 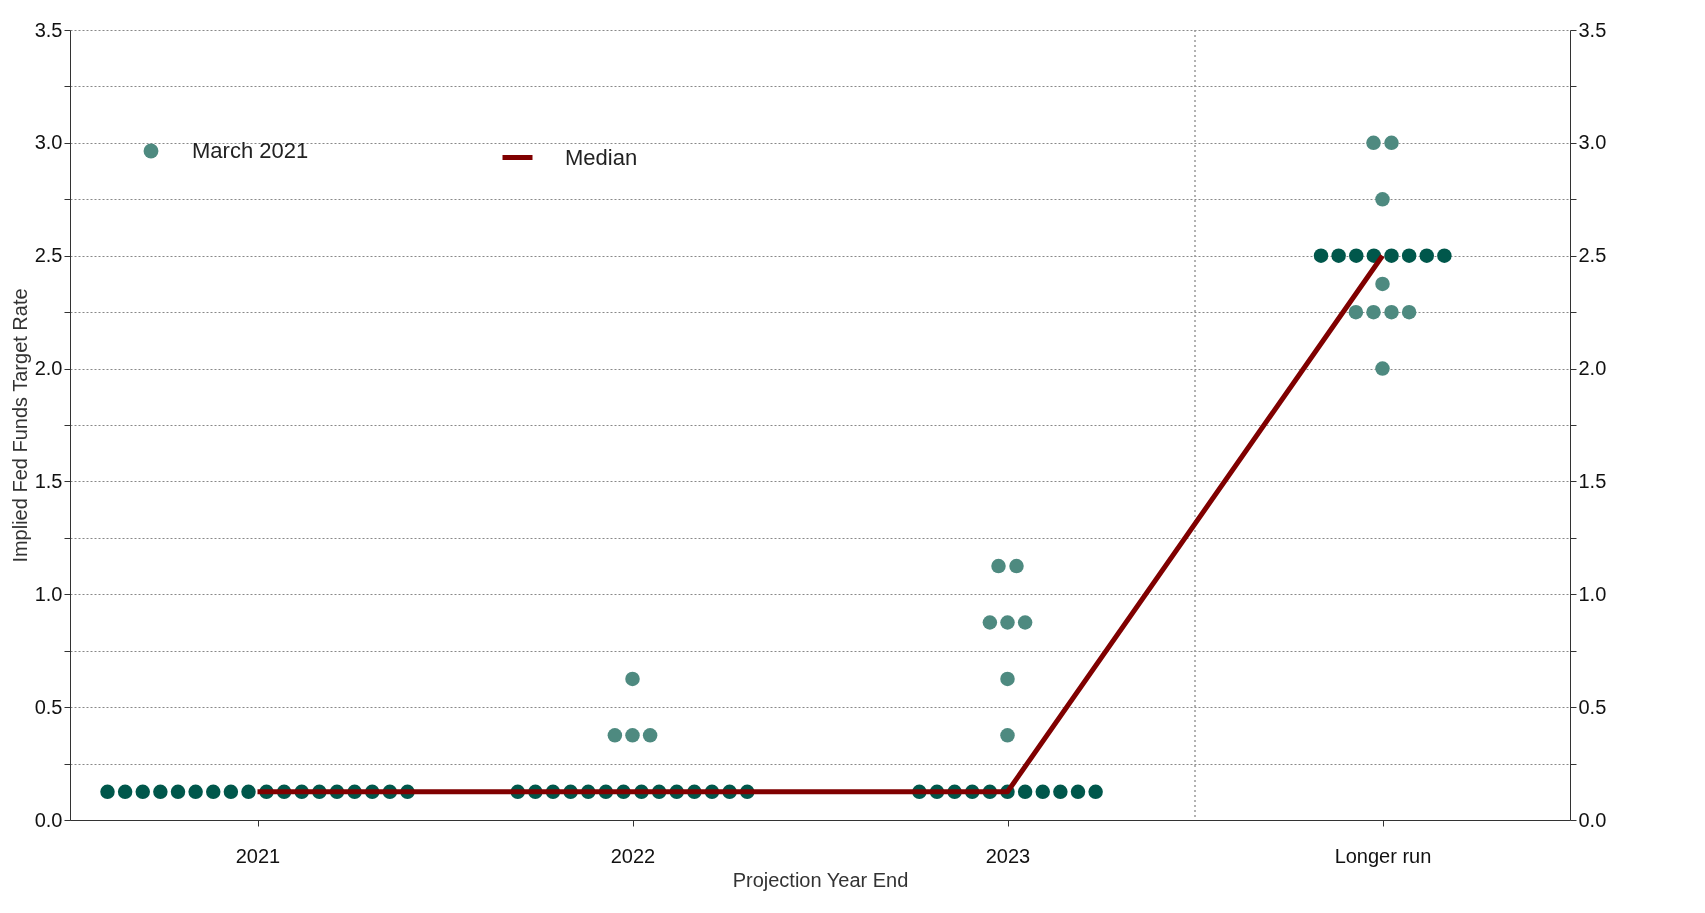 What do you see at coordinates (1592, 142) in the screenshot?
I see `y2-tick-label: 3.0` at bounding box center [1592, 142].